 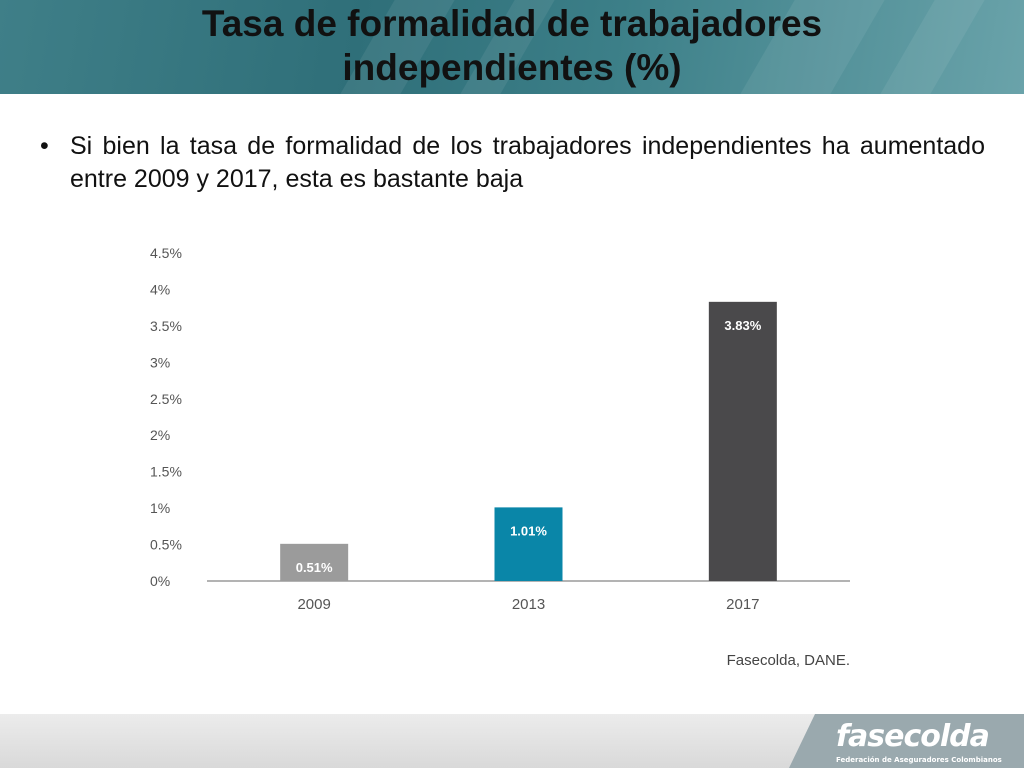 I want to click on y-tick-label: 3.5%, so click(x=166, y=326).